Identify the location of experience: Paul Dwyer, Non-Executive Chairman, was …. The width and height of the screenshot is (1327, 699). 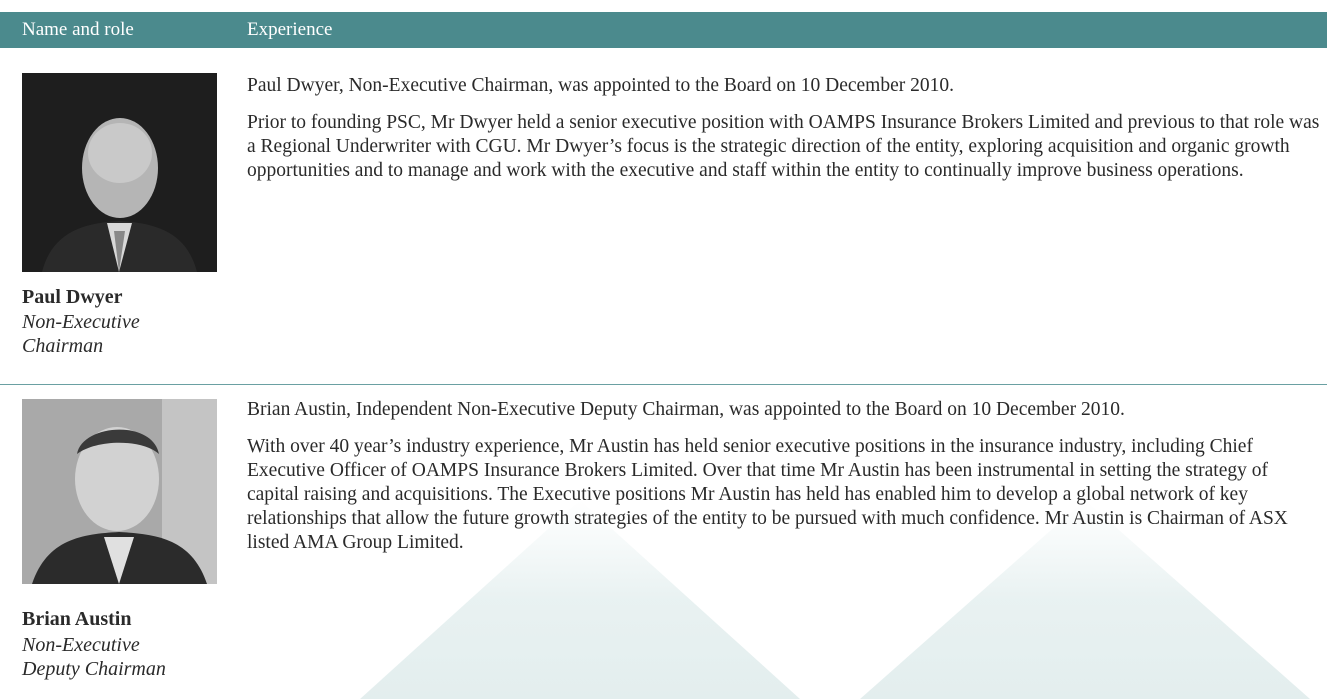
(784, 135).